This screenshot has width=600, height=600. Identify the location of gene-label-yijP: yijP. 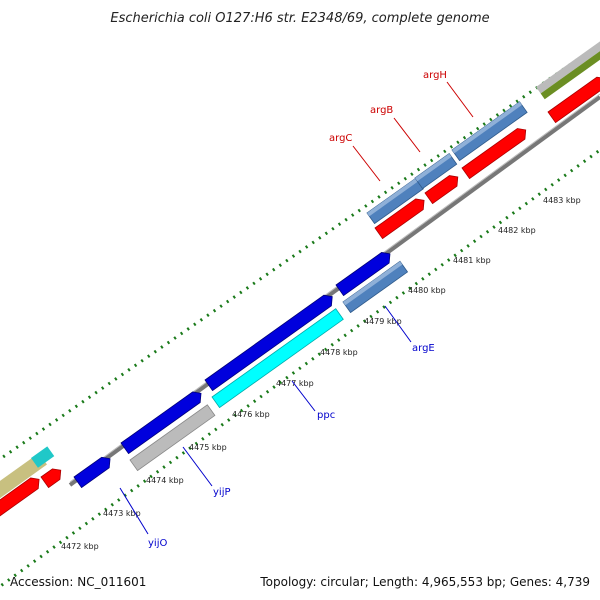
(222, 492).